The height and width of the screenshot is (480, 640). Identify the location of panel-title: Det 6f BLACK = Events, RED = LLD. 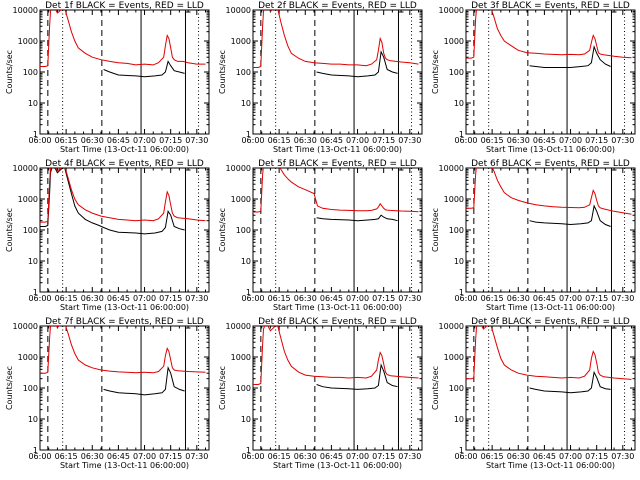
(550, 164).